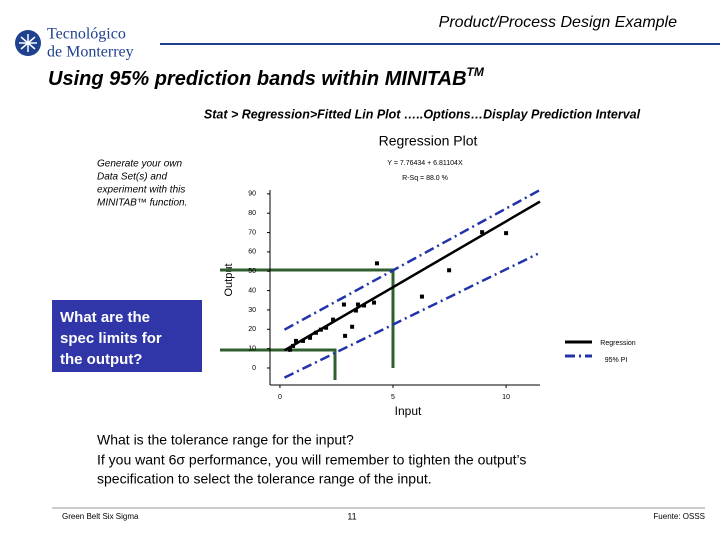 The width and height of the screenshot is (720, 540). I want to click on y-tick-label: 50, so click(252, 271).